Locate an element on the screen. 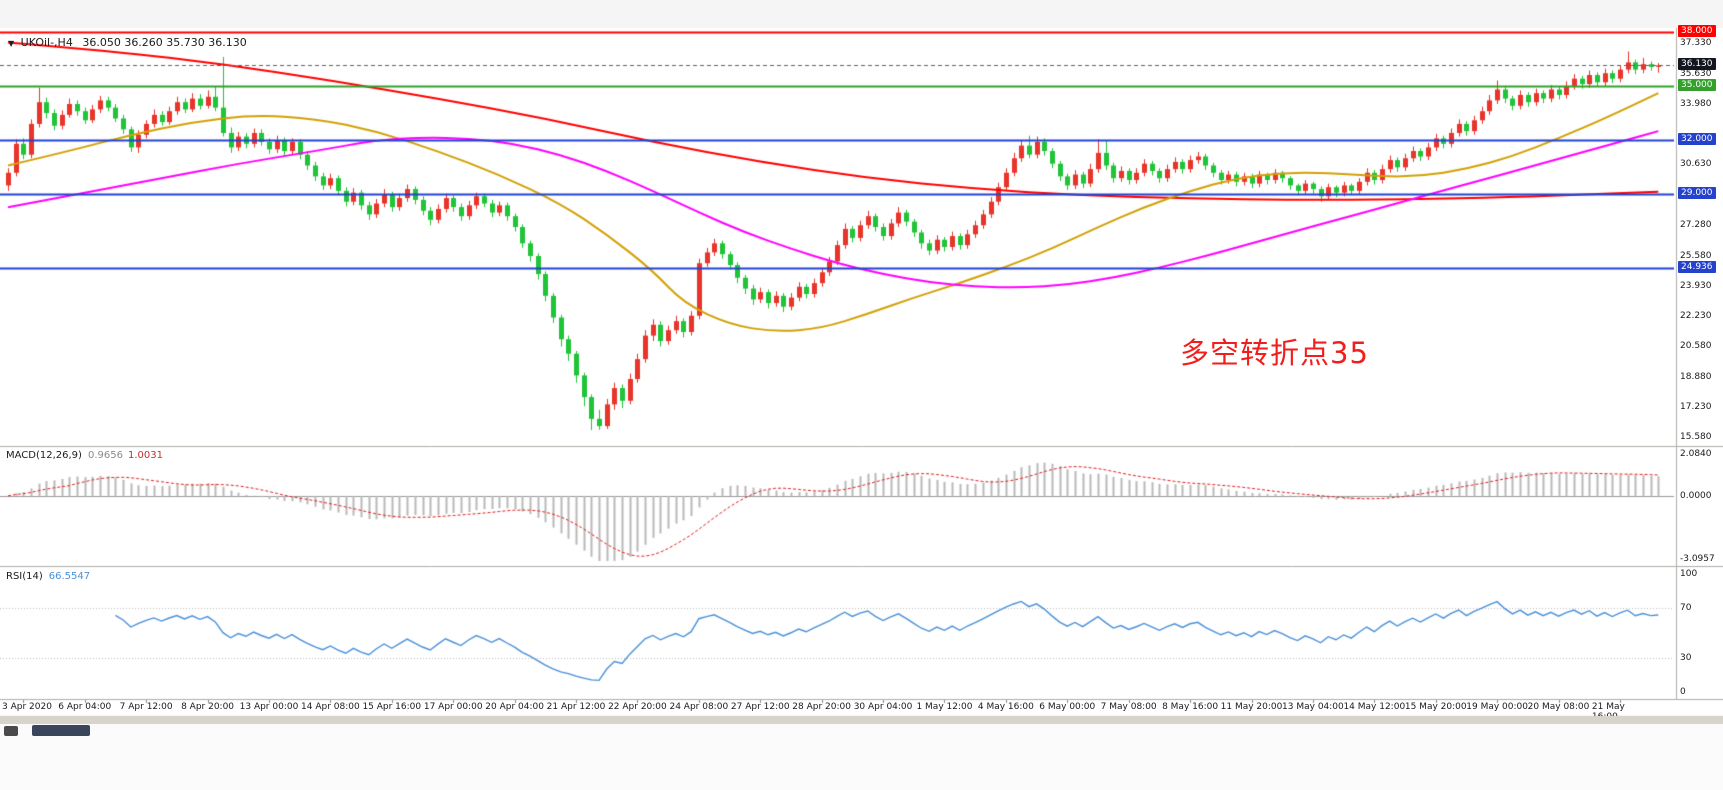 This screenshot has height=790, width=1723. time-axis-label: 4 May 16:00 is located at coordinates (1005, 707).